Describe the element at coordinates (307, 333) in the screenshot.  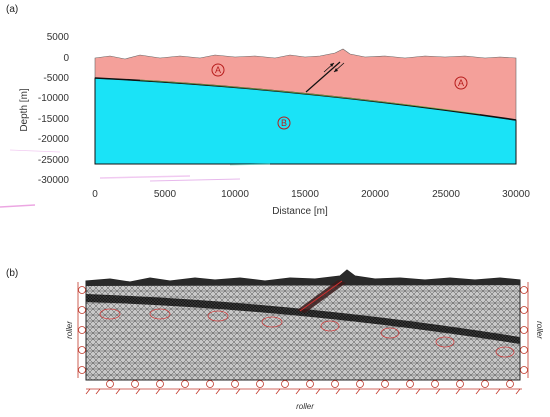
I see `refinement-zones` at that location.